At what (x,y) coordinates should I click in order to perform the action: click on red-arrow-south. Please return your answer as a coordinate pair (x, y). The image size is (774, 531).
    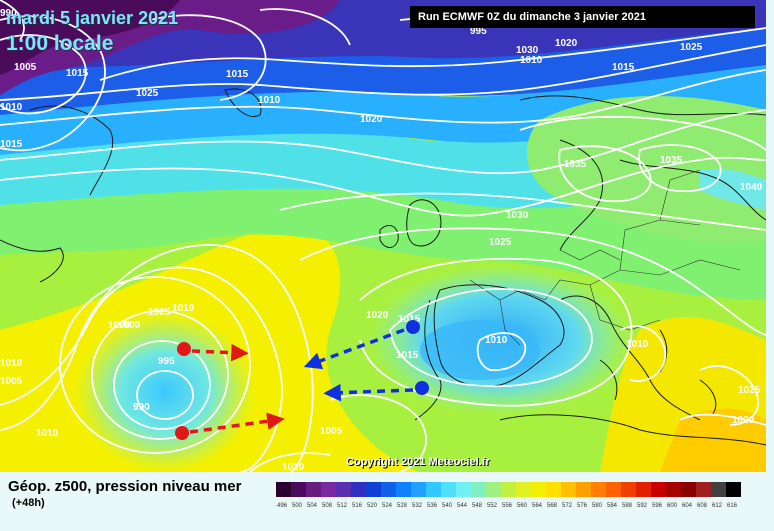
    Looking at the image, I should click on (237, 423).